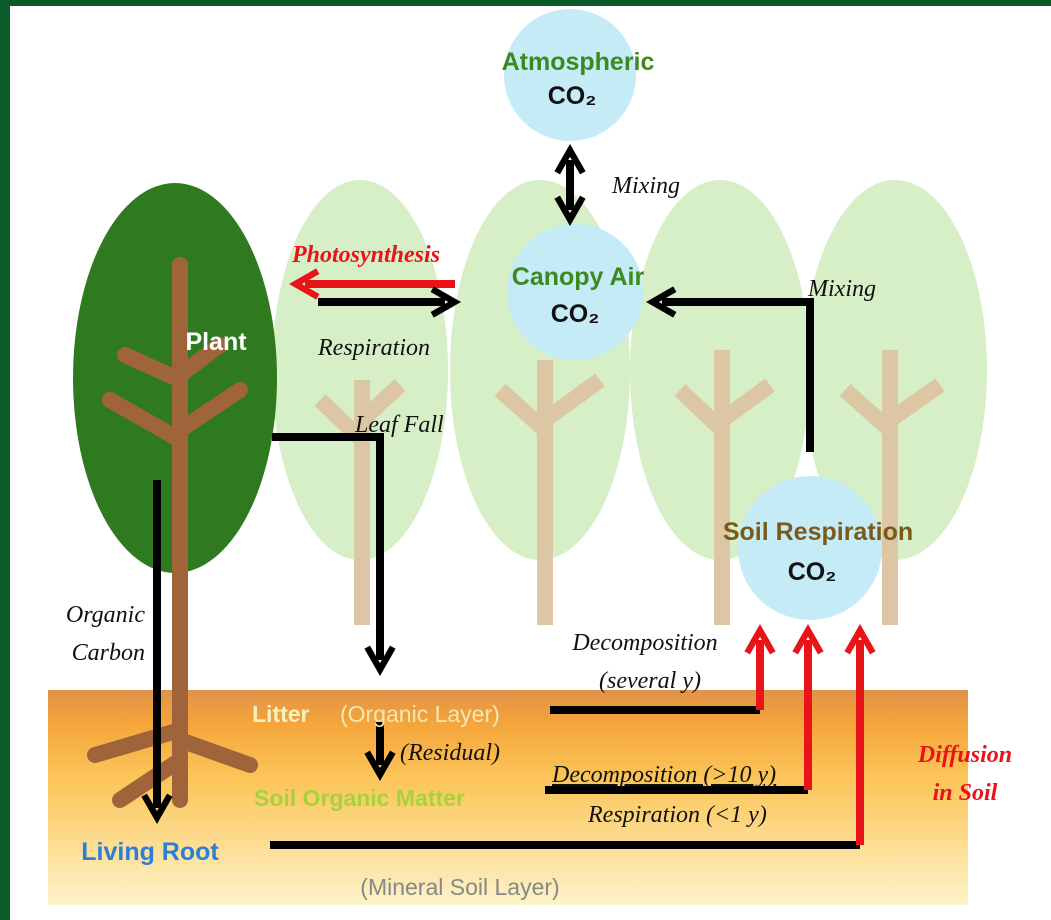 The height and width of the screenshot is (920, 1051). Describe the element at coordinates (105, 615) in the screenshot. I see `process-label: Organic` at that location.